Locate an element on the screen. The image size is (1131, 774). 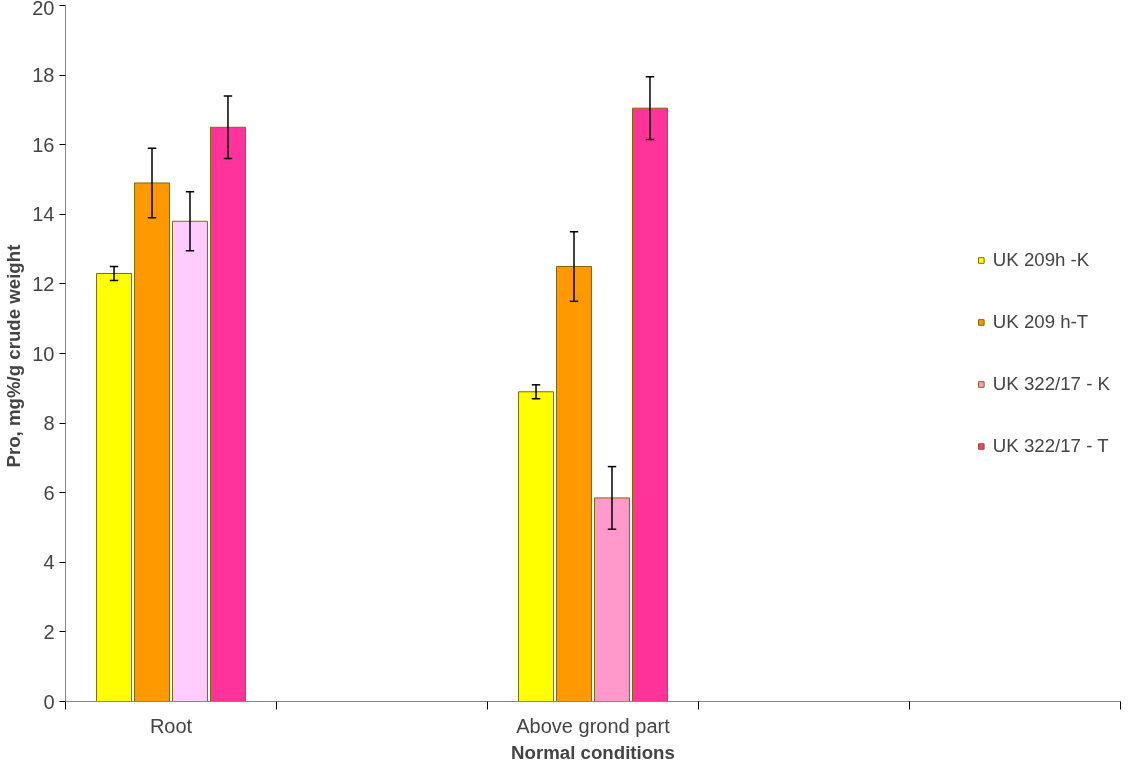
y-tick-label: 20 is located at coordinates (43, 9).